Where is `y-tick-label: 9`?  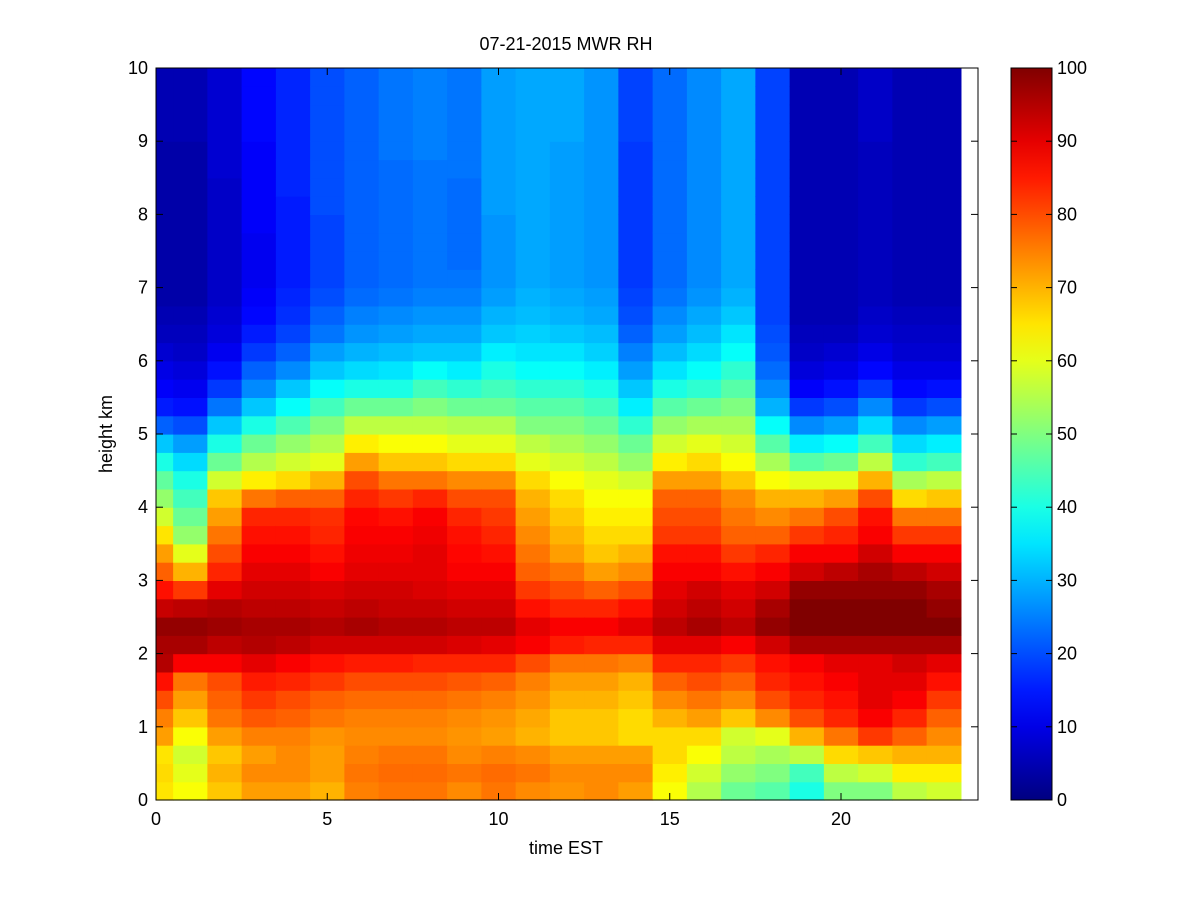
y-tick-label: 9 is located at coordinates (143, 141).